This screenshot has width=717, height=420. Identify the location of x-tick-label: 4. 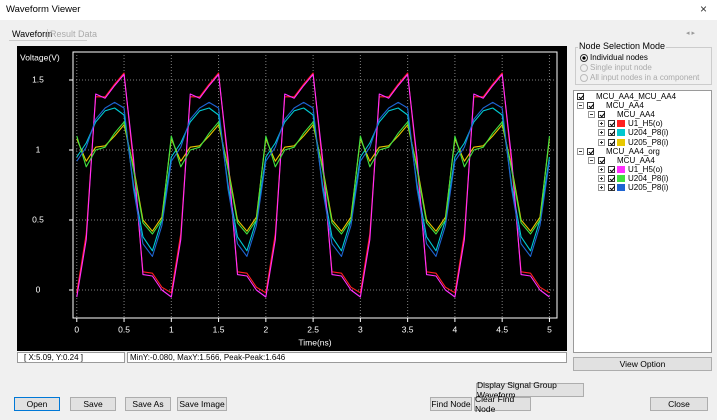
(455, 329).